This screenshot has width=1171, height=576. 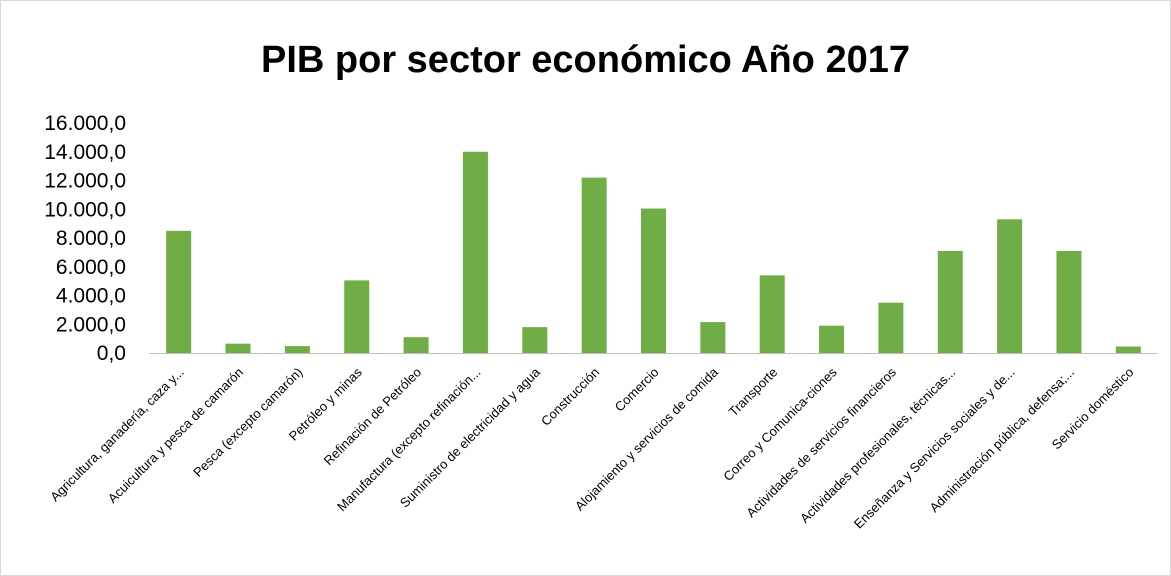 I want to click on category-label: Pesca (excepto camarón), so click(x=247, y=422).